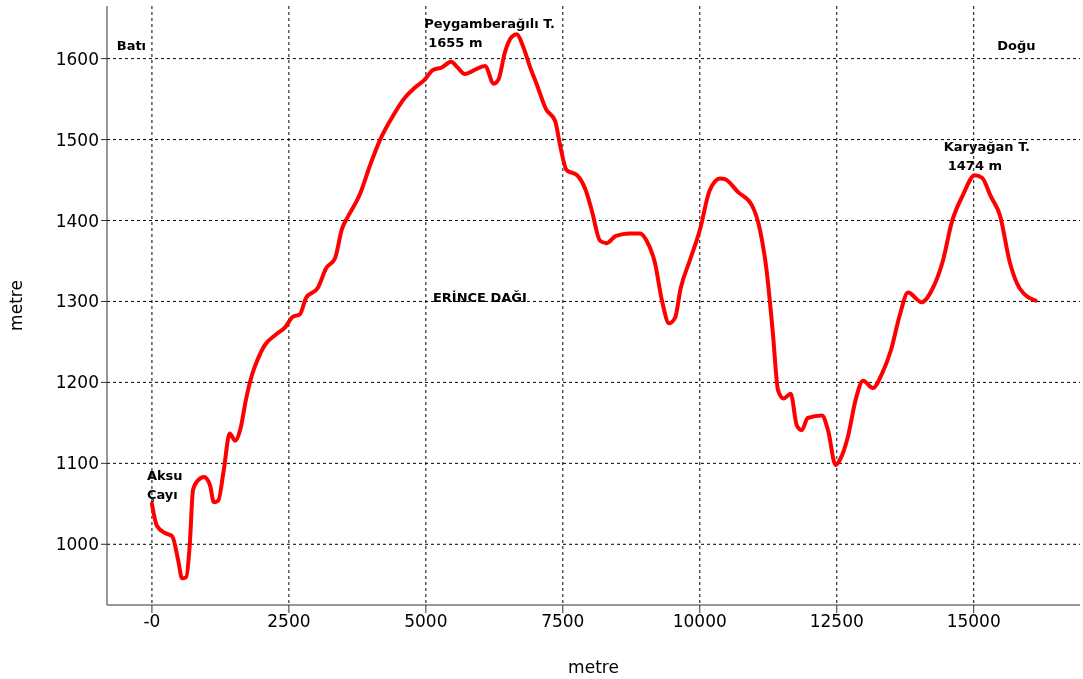 The height and width of the screenshot is (679, 1083). What do you see at coordinates (289, 621) in the screenshot?
I see `x-tick-label: 2500` at bounding box center [289, 621].